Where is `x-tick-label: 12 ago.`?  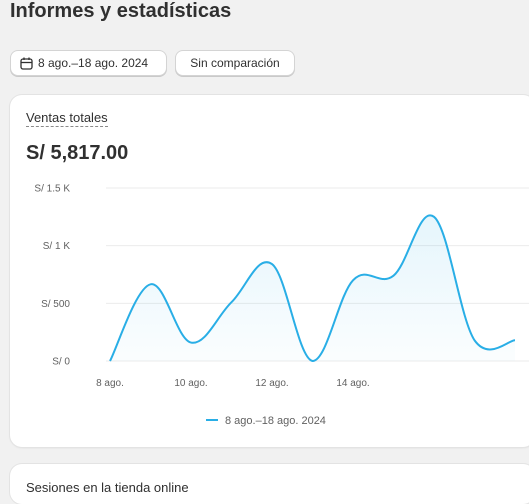 x-tick-label: 12 ago. is located at coordinates (271, 383).